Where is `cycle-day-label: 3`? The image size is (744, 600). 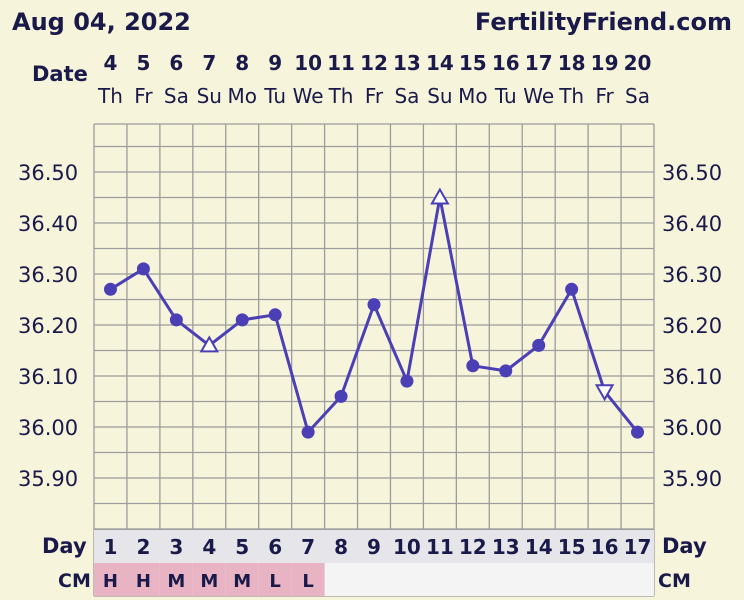
cycle-day-label: 3 is located at coordinates (176, 547).